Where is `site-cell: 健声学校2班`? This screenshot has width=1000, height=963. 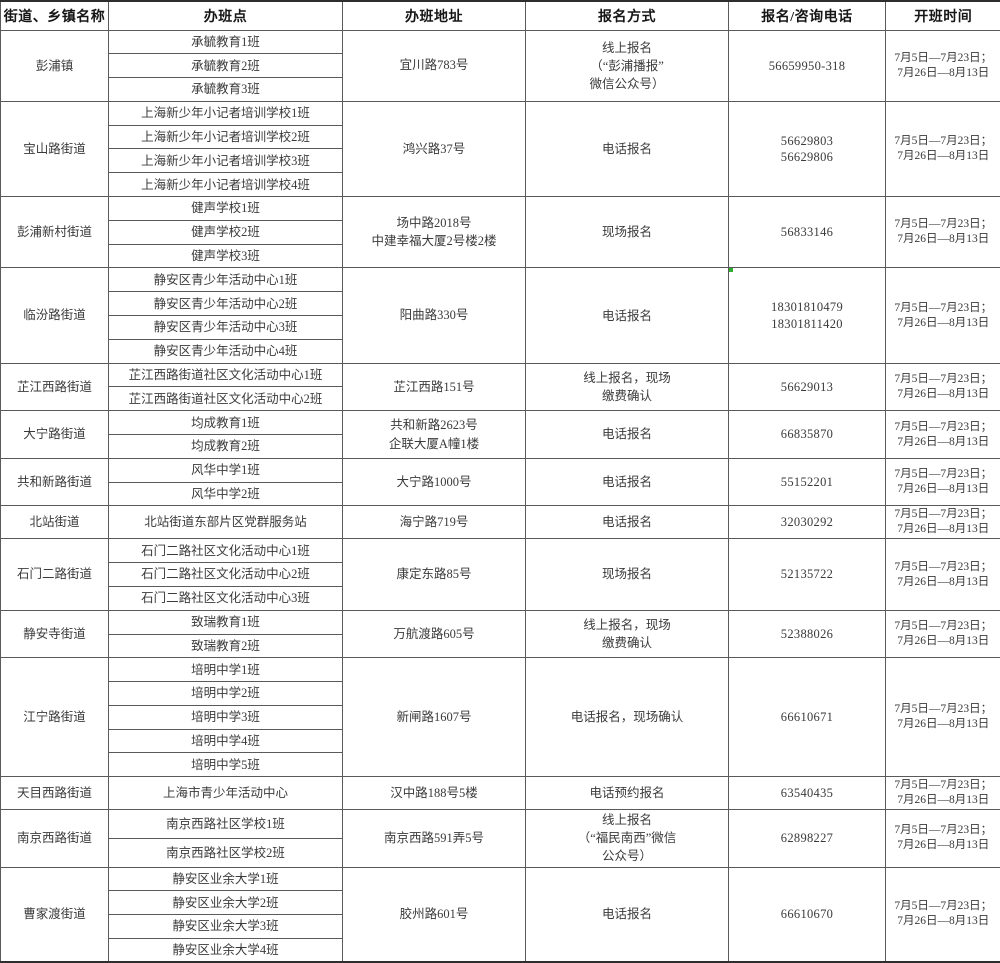 site-cell: 健声学校2班 is located at coordinates (226, 232).